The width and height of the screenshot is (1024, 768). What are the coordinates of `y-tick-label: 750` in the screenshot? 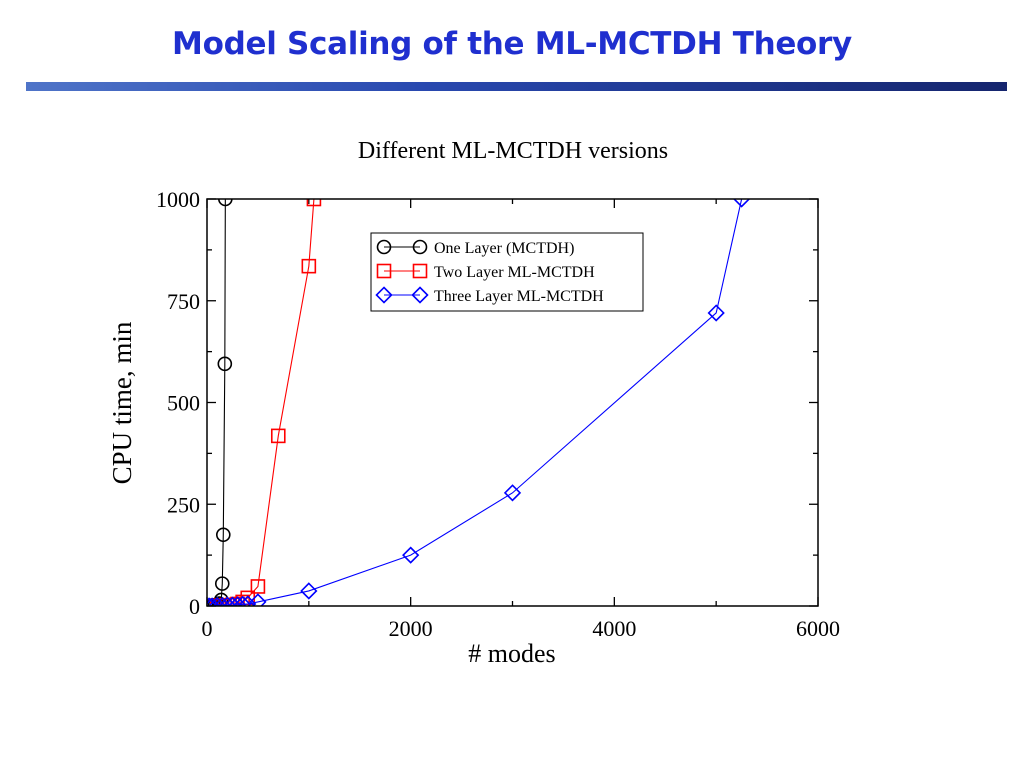 It's located at (183, 301).